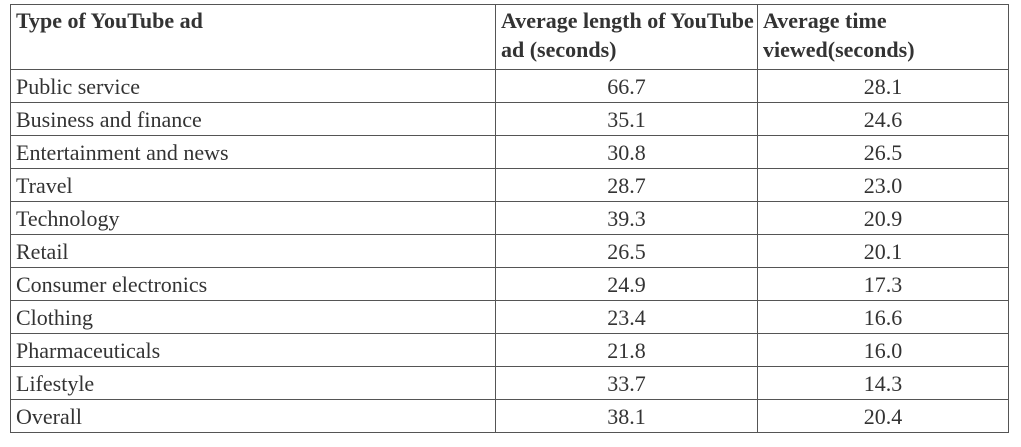  I want to click on table-row: Entertainment and news 30.8 26.5, so click(509, 152).